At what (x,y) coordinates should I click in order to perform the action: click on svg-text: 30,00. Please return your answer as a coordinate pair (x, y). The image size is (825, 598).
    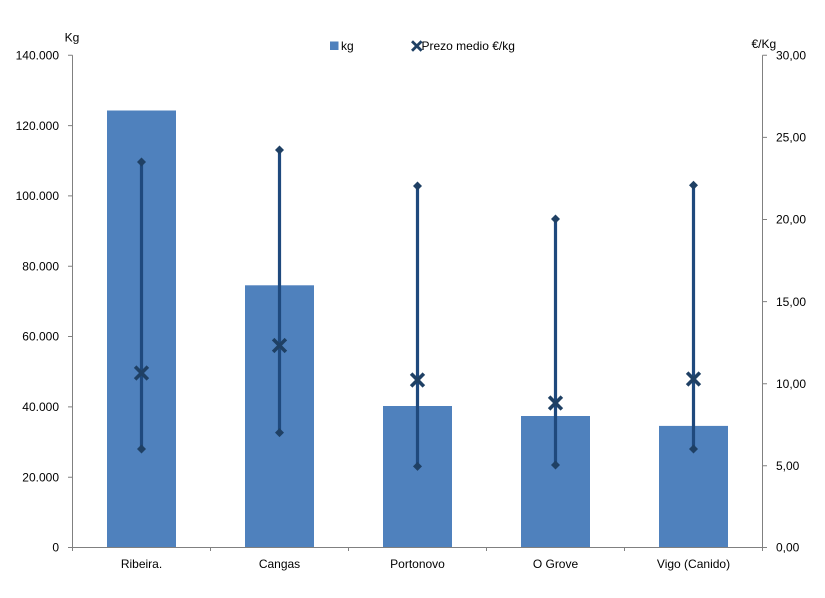
    Looking at the image, I should click on (791, 56).